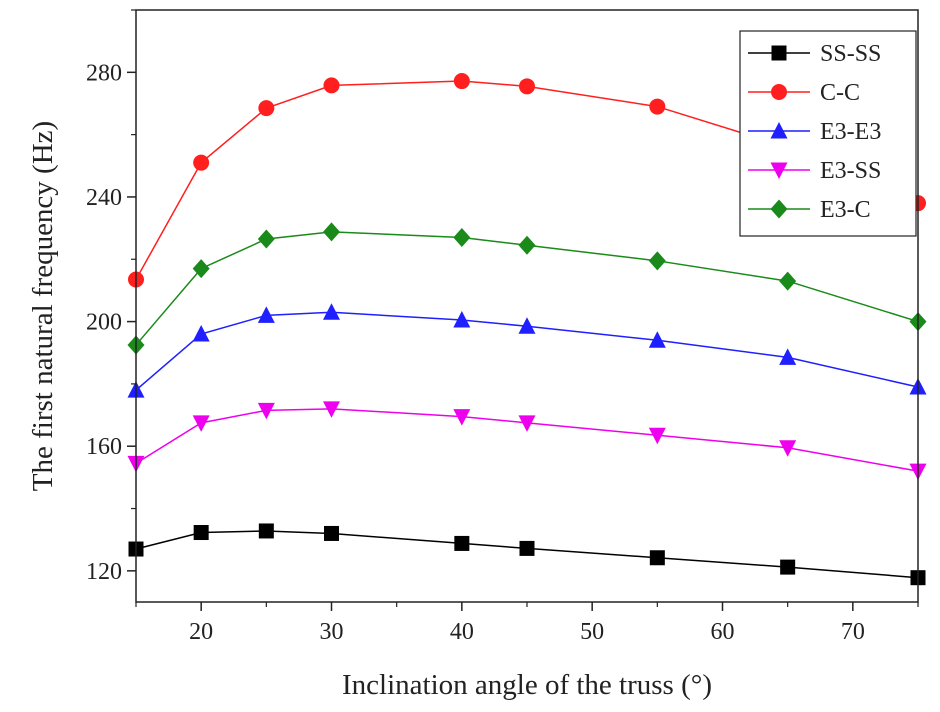 The image size is (940, 712). What do you see at coordinates (527, 350) in the screenshot?
I see `series-e3-e3` at bounding box center [527, 350].